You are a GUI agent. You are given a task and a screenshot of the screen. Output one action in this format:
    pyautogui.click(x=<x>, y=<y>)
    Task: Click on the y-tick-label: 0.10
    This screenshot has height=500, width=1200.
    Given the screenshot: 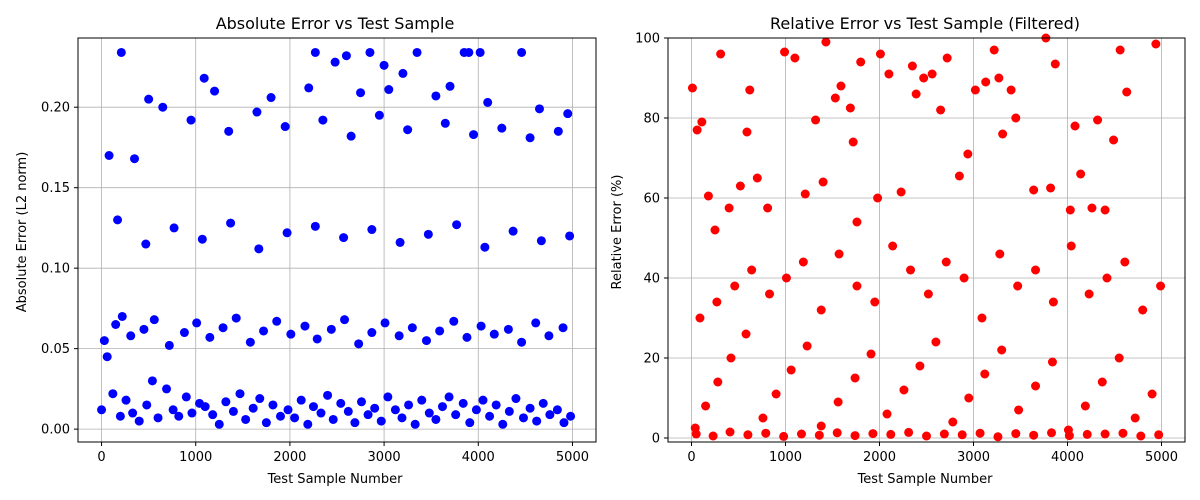 What is the action you would take?
    pyautogui.click(x=55, y=269)
    